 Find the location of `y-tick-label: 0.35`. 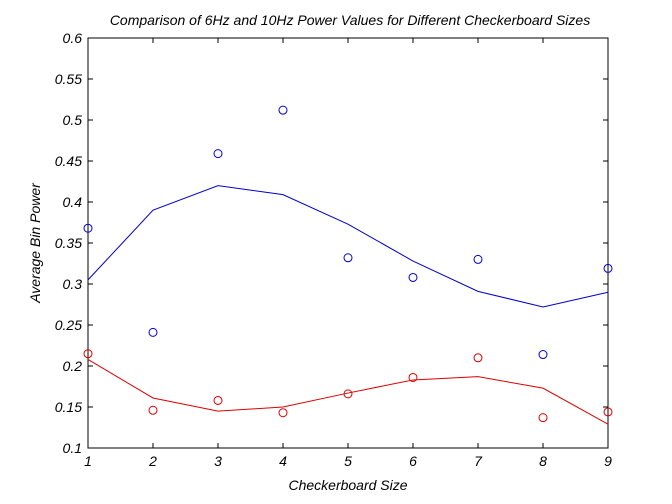

y-tick-label: 0.35 is located at coordinates (68, 243).